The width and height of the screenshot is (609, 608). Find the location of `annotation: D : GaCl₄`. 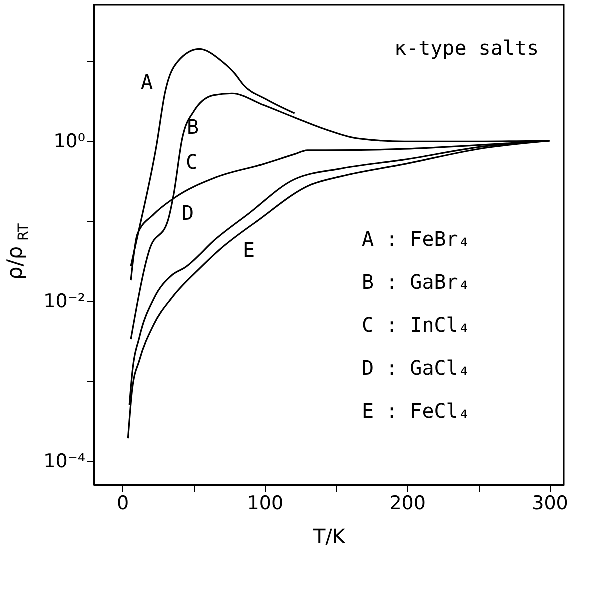

annotation: D : GaCl₄ is located at coordinates (416, 368).